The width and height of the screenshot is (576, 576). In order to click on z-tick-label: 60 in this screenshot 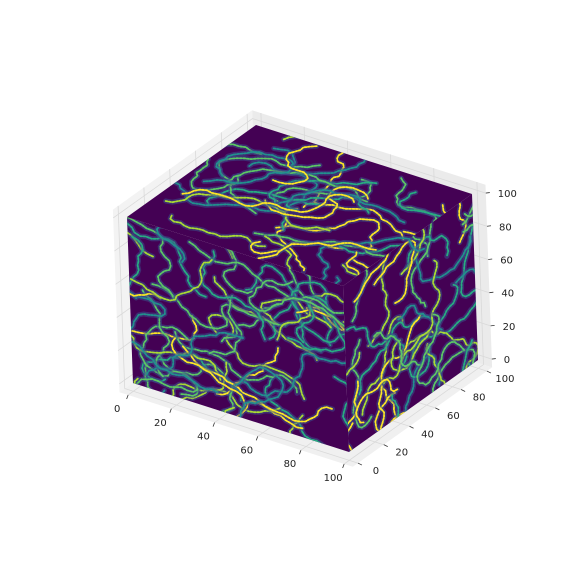, I will do `click(506, 260)`.